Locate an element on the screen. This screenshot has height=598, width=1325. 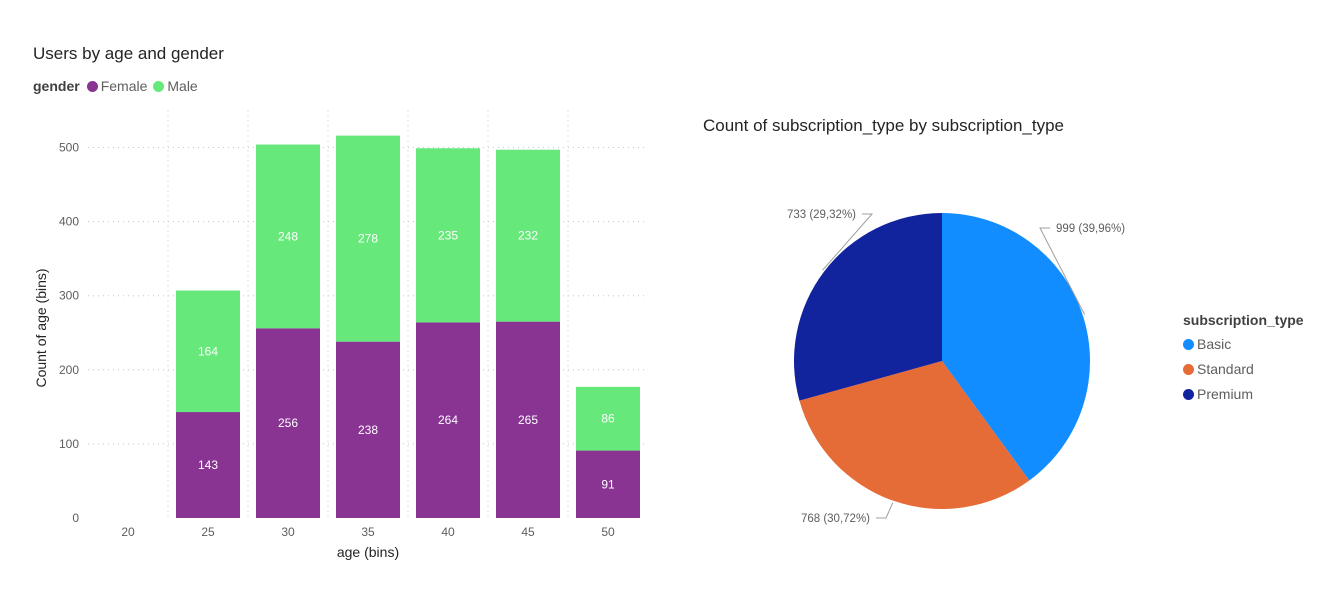
legend-label-male: Male is located at coordinates (182, 86).